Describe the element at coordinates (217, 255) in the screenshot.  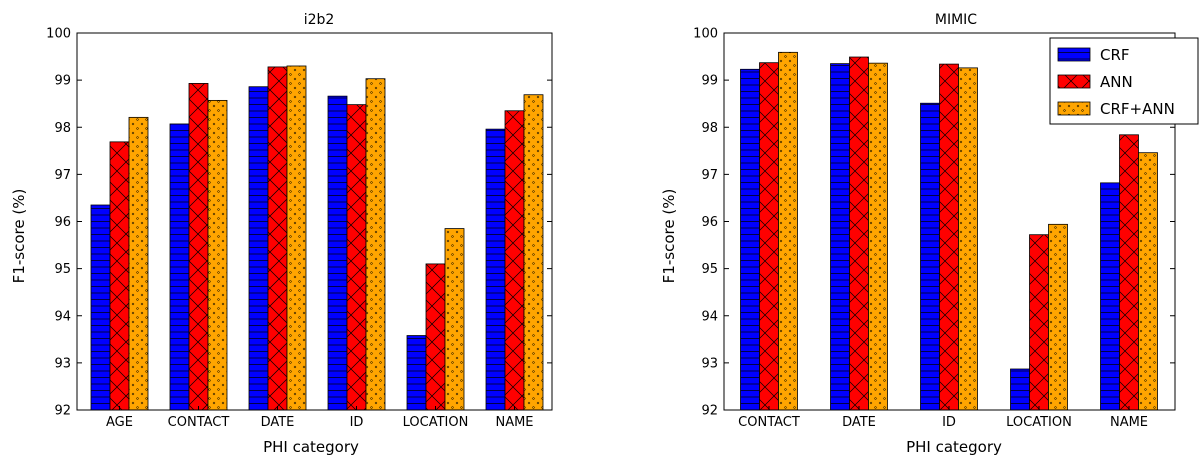
I see `i2b2-bar-crf-ann-contact` at that location.